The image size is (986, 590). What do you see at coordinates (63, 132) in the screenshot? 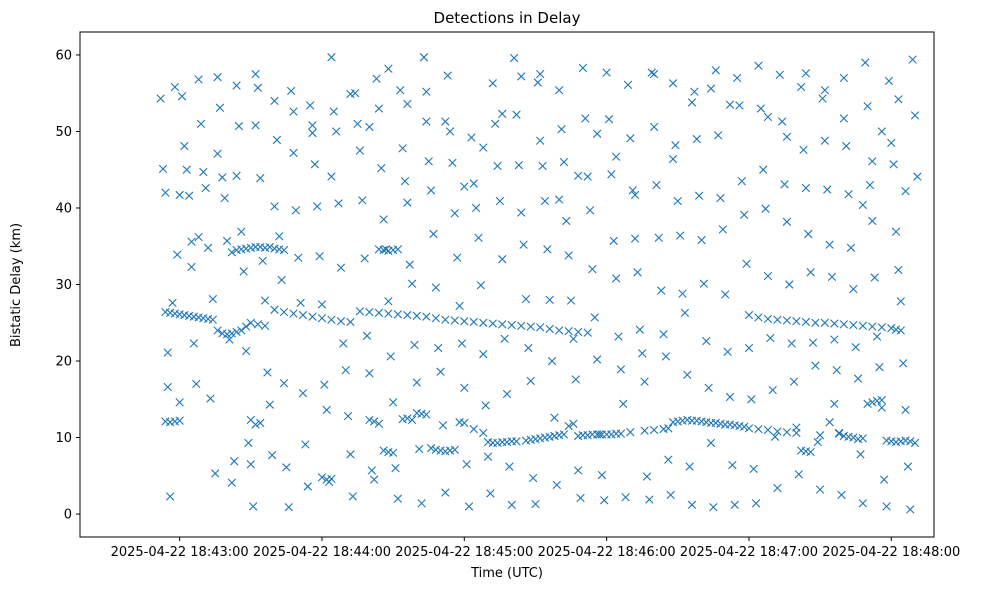
I see `y-tick-label: 50` at bounding box center [63, 132].